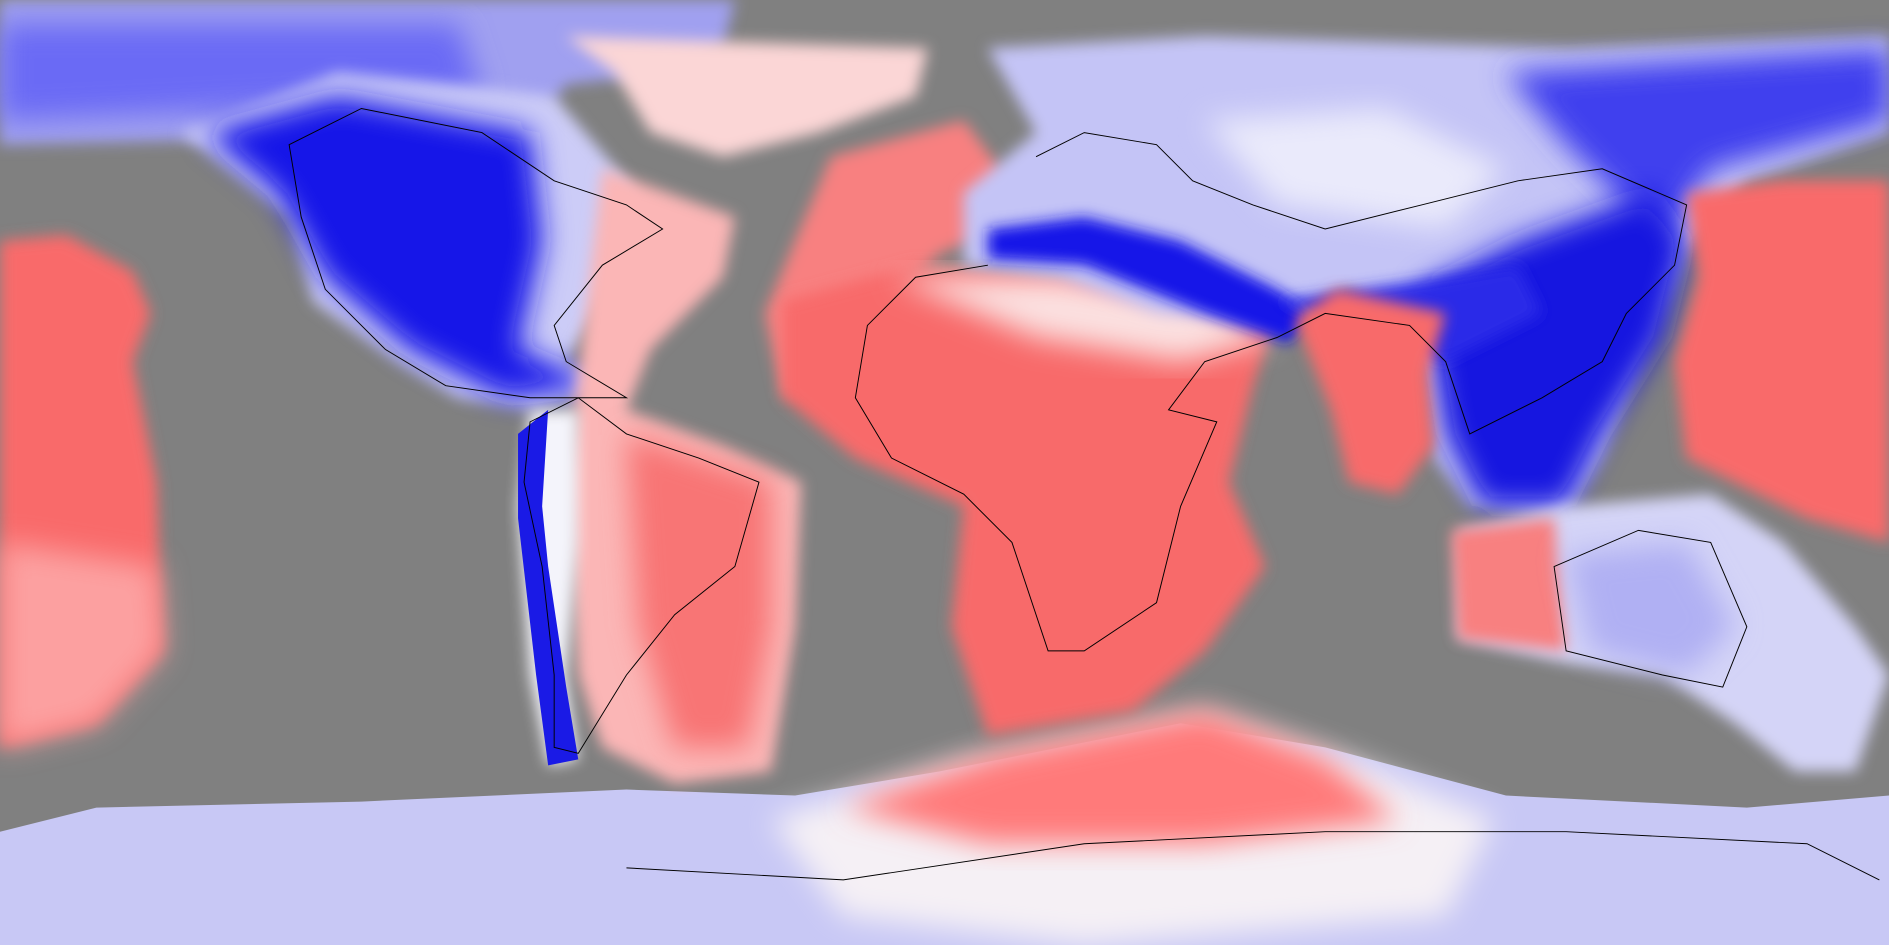  I want to click on australia, so click(1670, 633).